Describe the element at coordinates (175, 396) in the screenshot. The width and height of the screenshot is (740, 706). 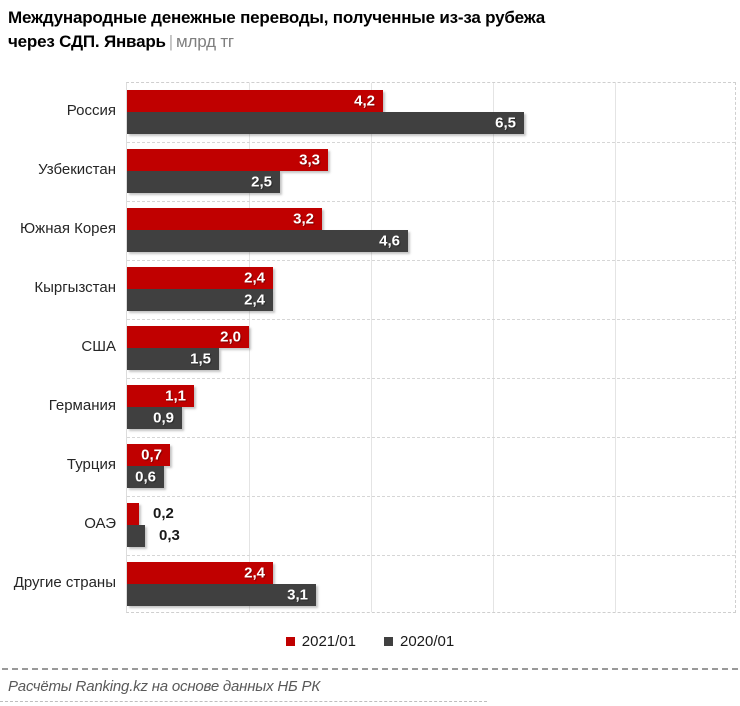
I see `value-label: 1,1` at that location.